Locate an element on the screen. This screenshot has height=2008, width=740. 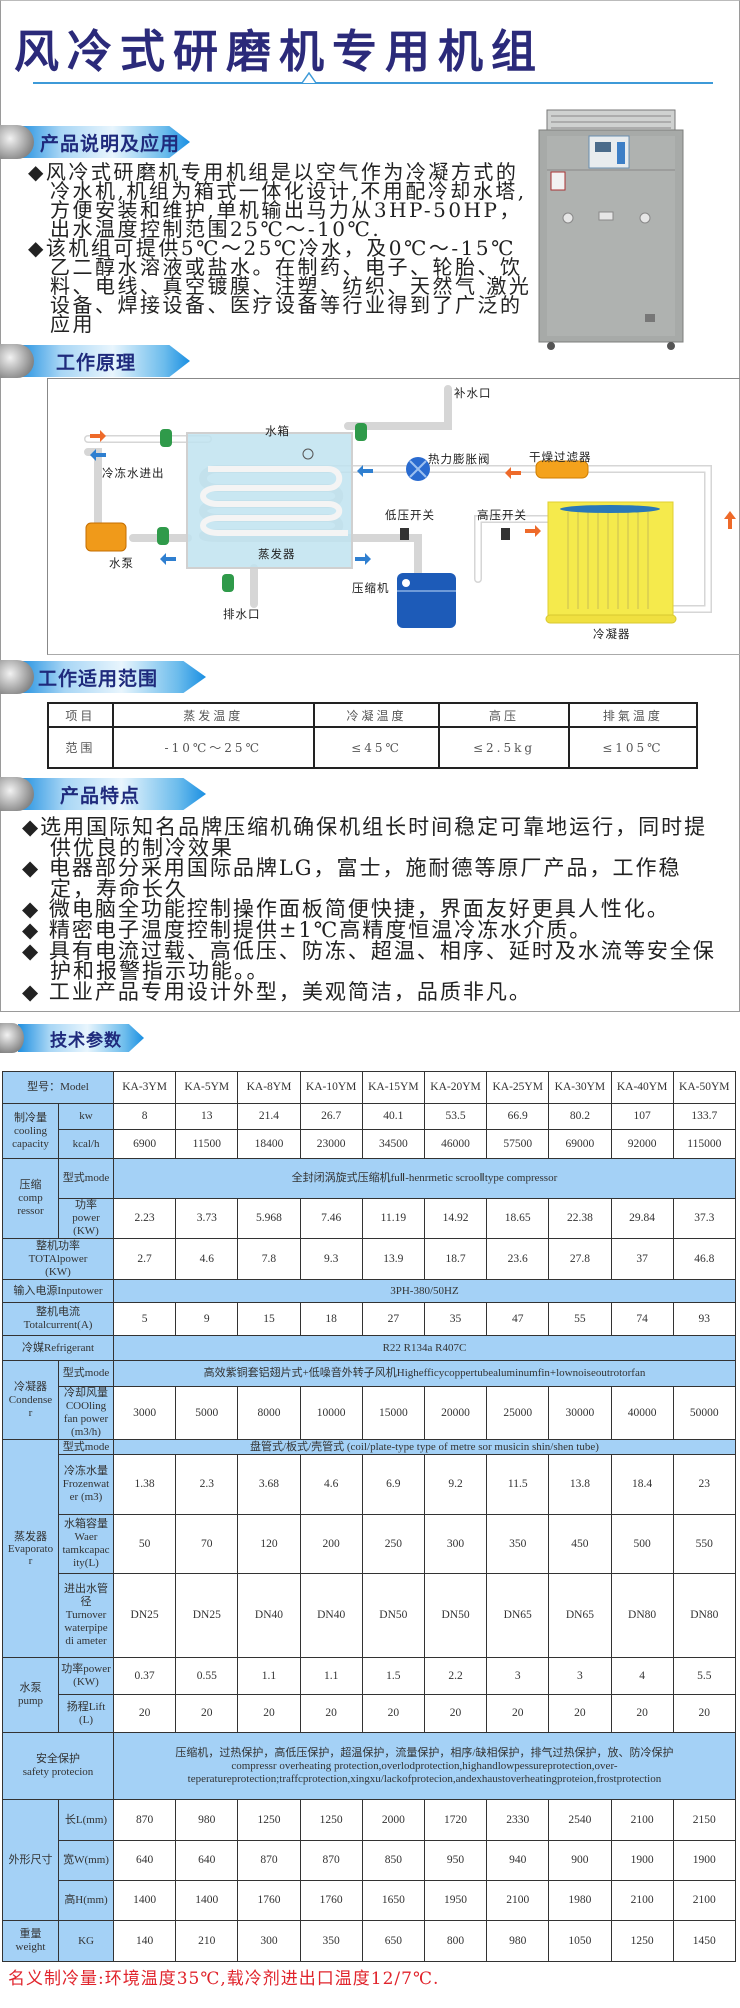
table-cell: 0.37 is located at coordinates (145, 1676).